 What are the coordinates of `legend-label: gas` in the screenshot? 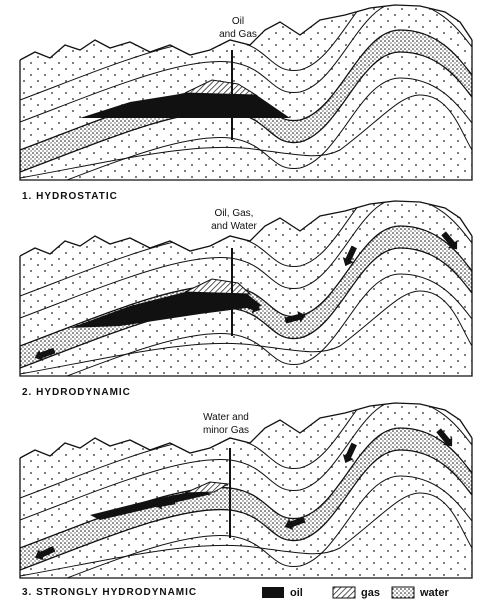 It's located at (370, 593).